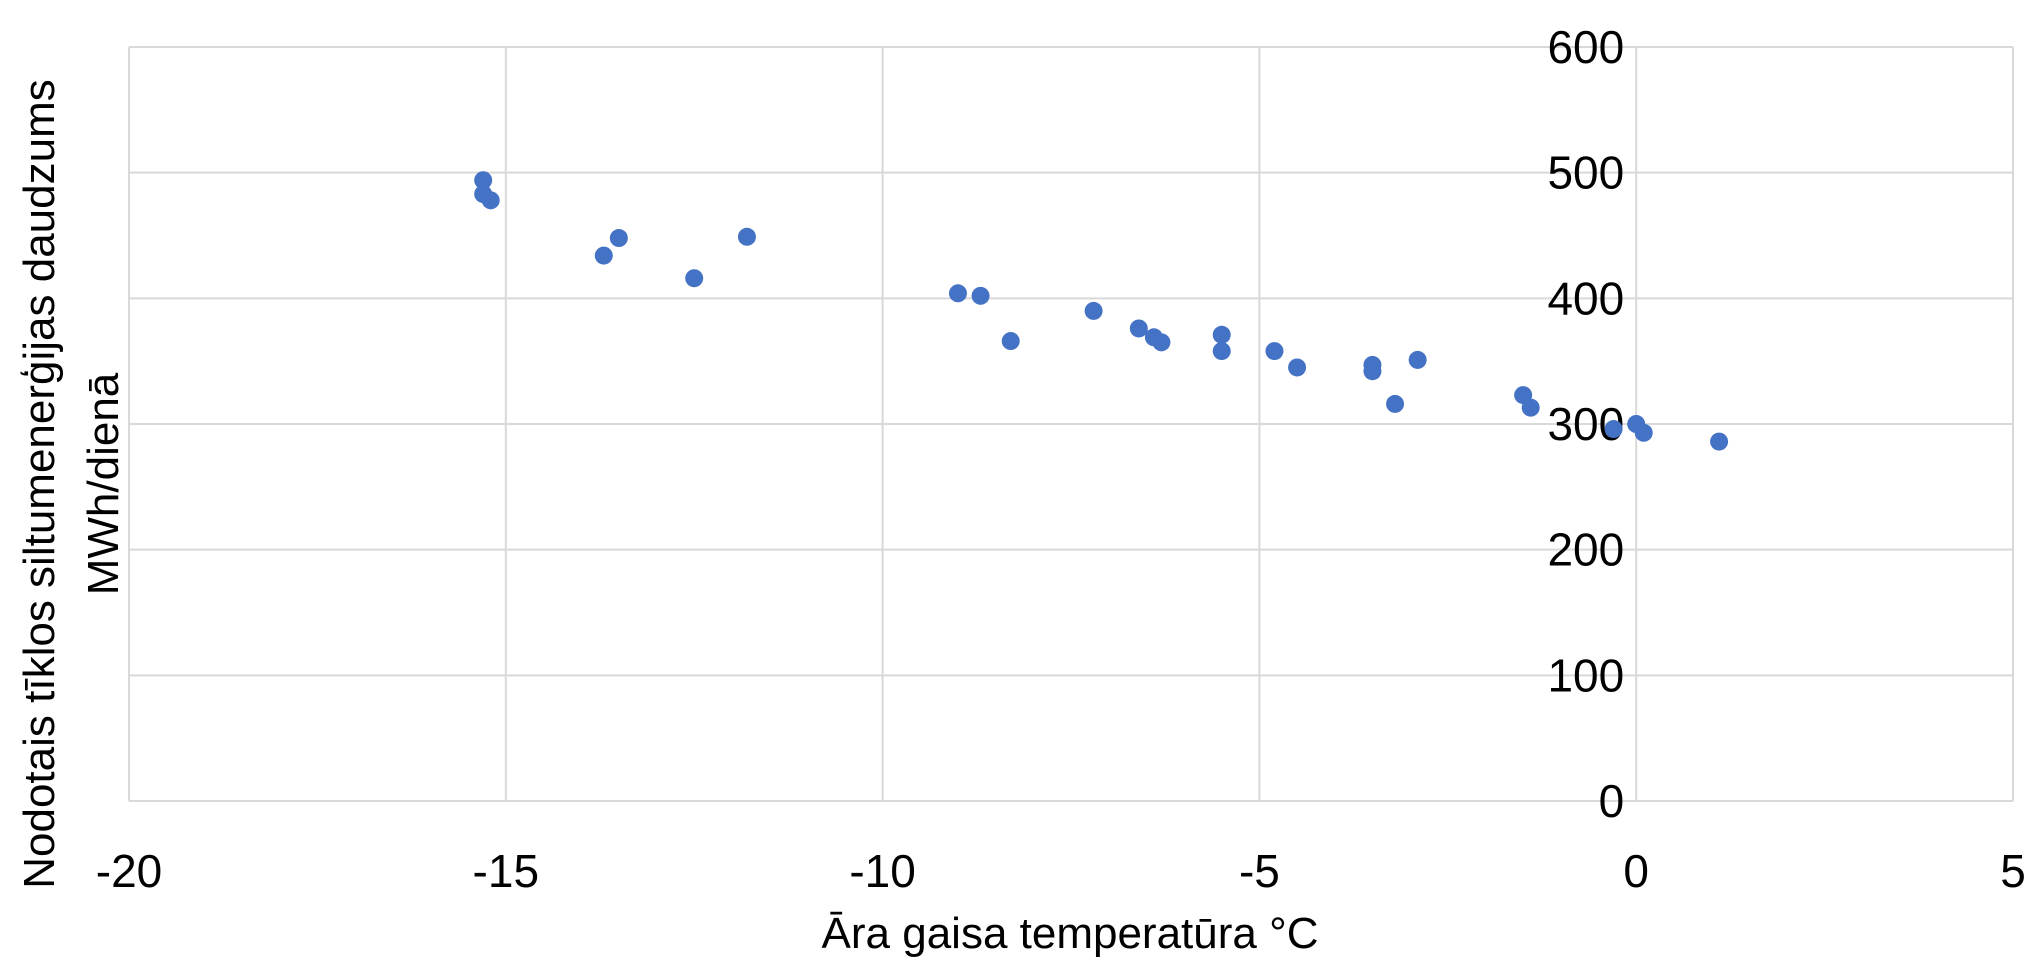 Image resolution: width=2031 pixels, height=969 pixels. What do you see at coordinates (1636, 871) in the screenshot?
I see `x-tick-label: 0` at bounding box center [1636, 871].